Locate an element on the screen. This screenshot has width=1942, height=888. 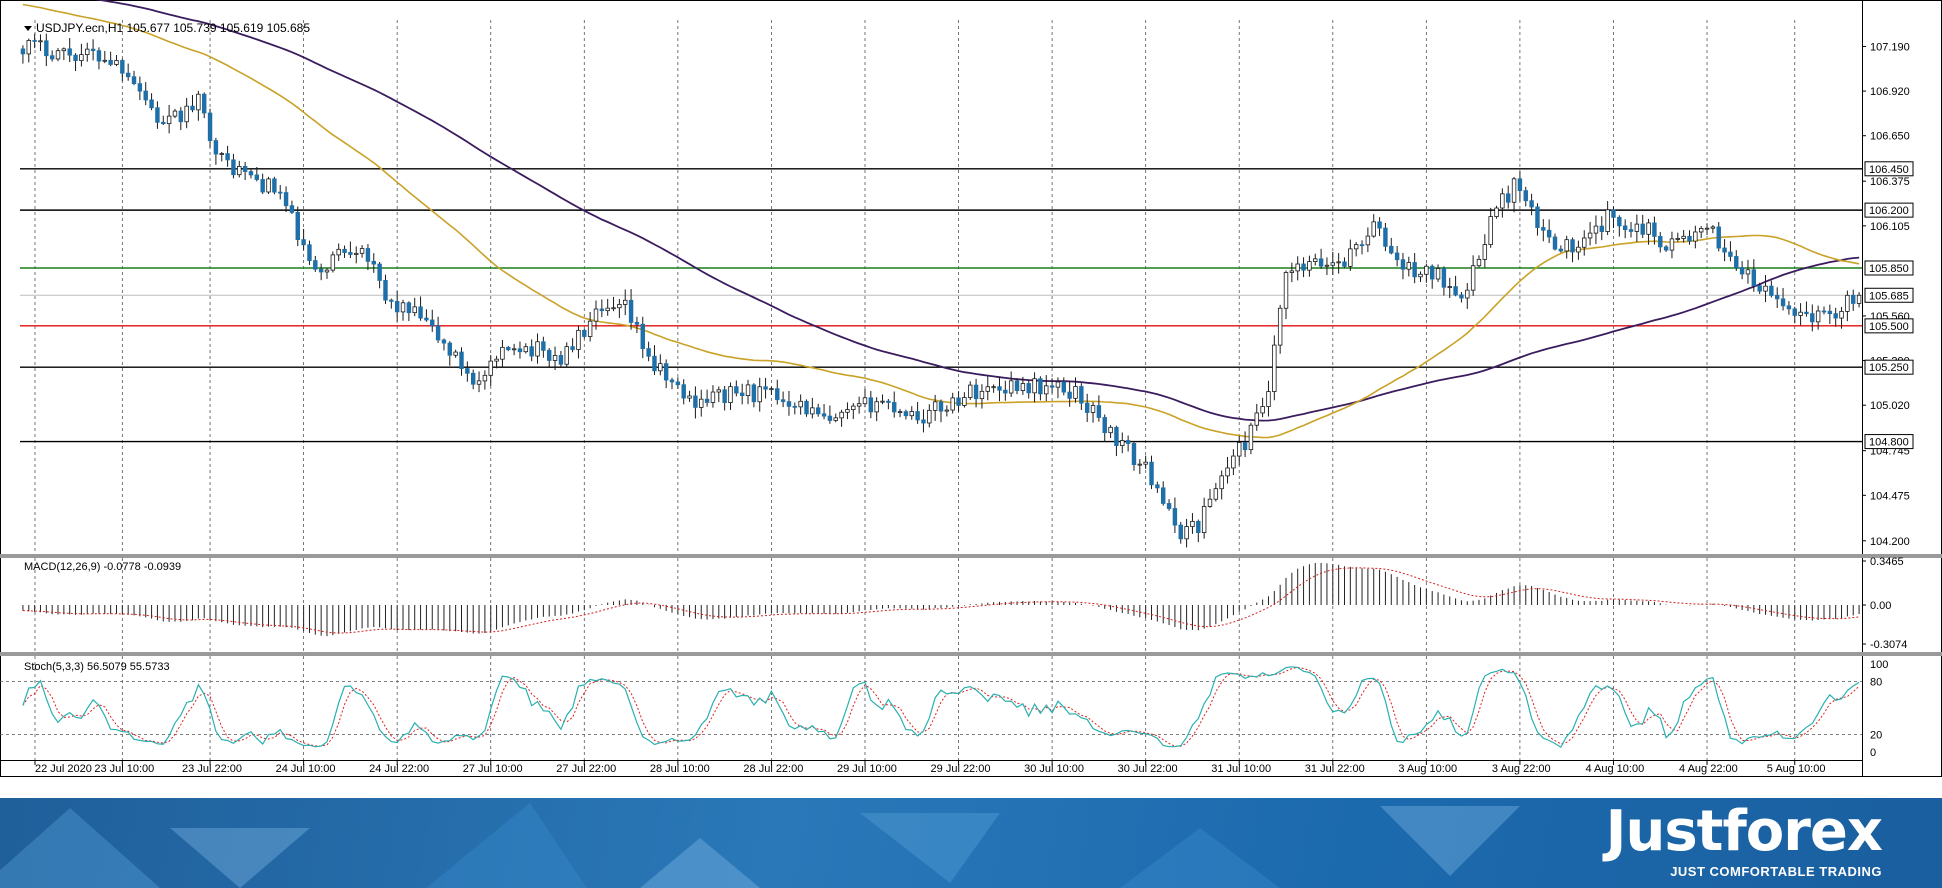
level-tag-label: 105.500 is located at coordinates (1889, 327).